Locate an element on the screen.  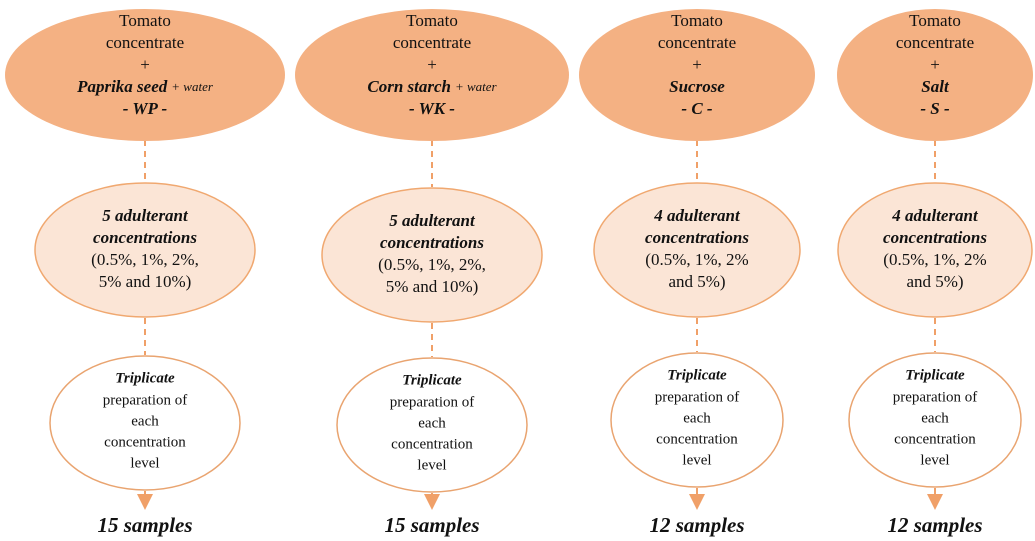
adulterant-name: Salt is located at coordinates (935, 86).